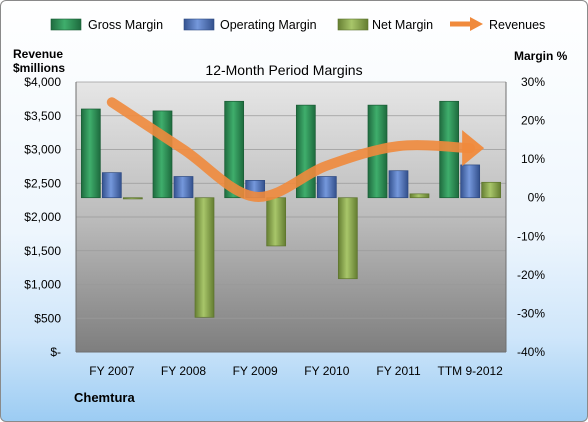 The image size is (588, 422). I want to click on legend-item-revenues: Revenues, so click(497, 24).